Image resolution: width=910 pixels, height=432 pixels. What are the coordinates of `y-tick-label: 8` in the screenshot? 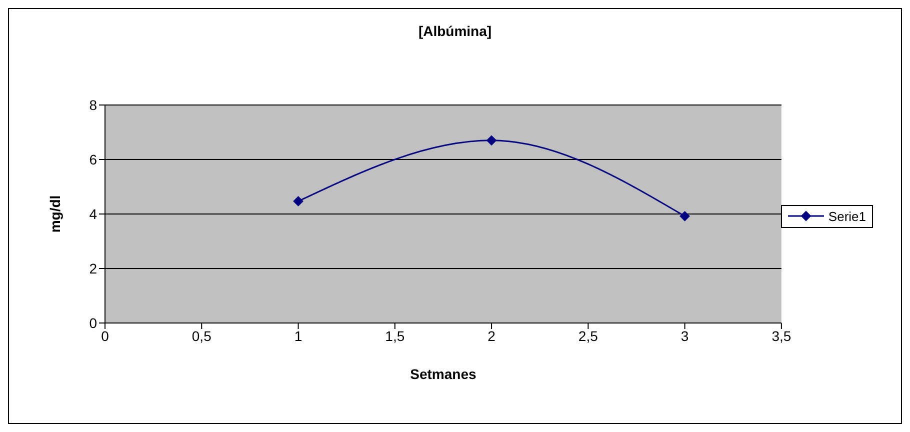 It's located at (93, 104).